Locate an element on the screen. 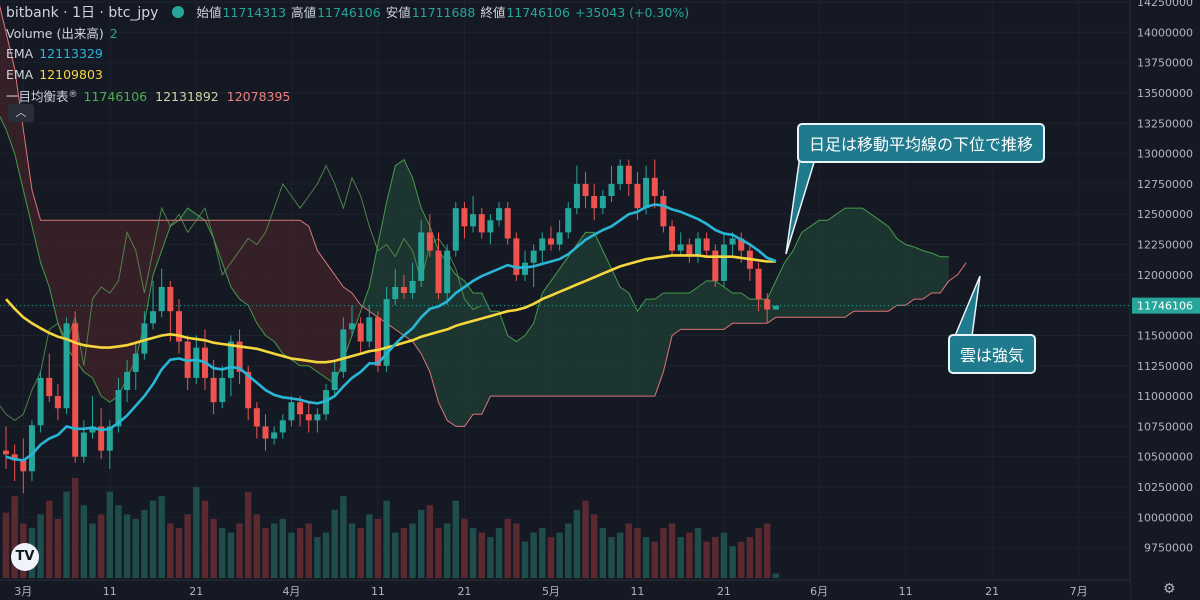 Image resolution: width=1200 pixels, height=600 pixels. time-tick-12: 7月 is located at coordinates (1079, 591).